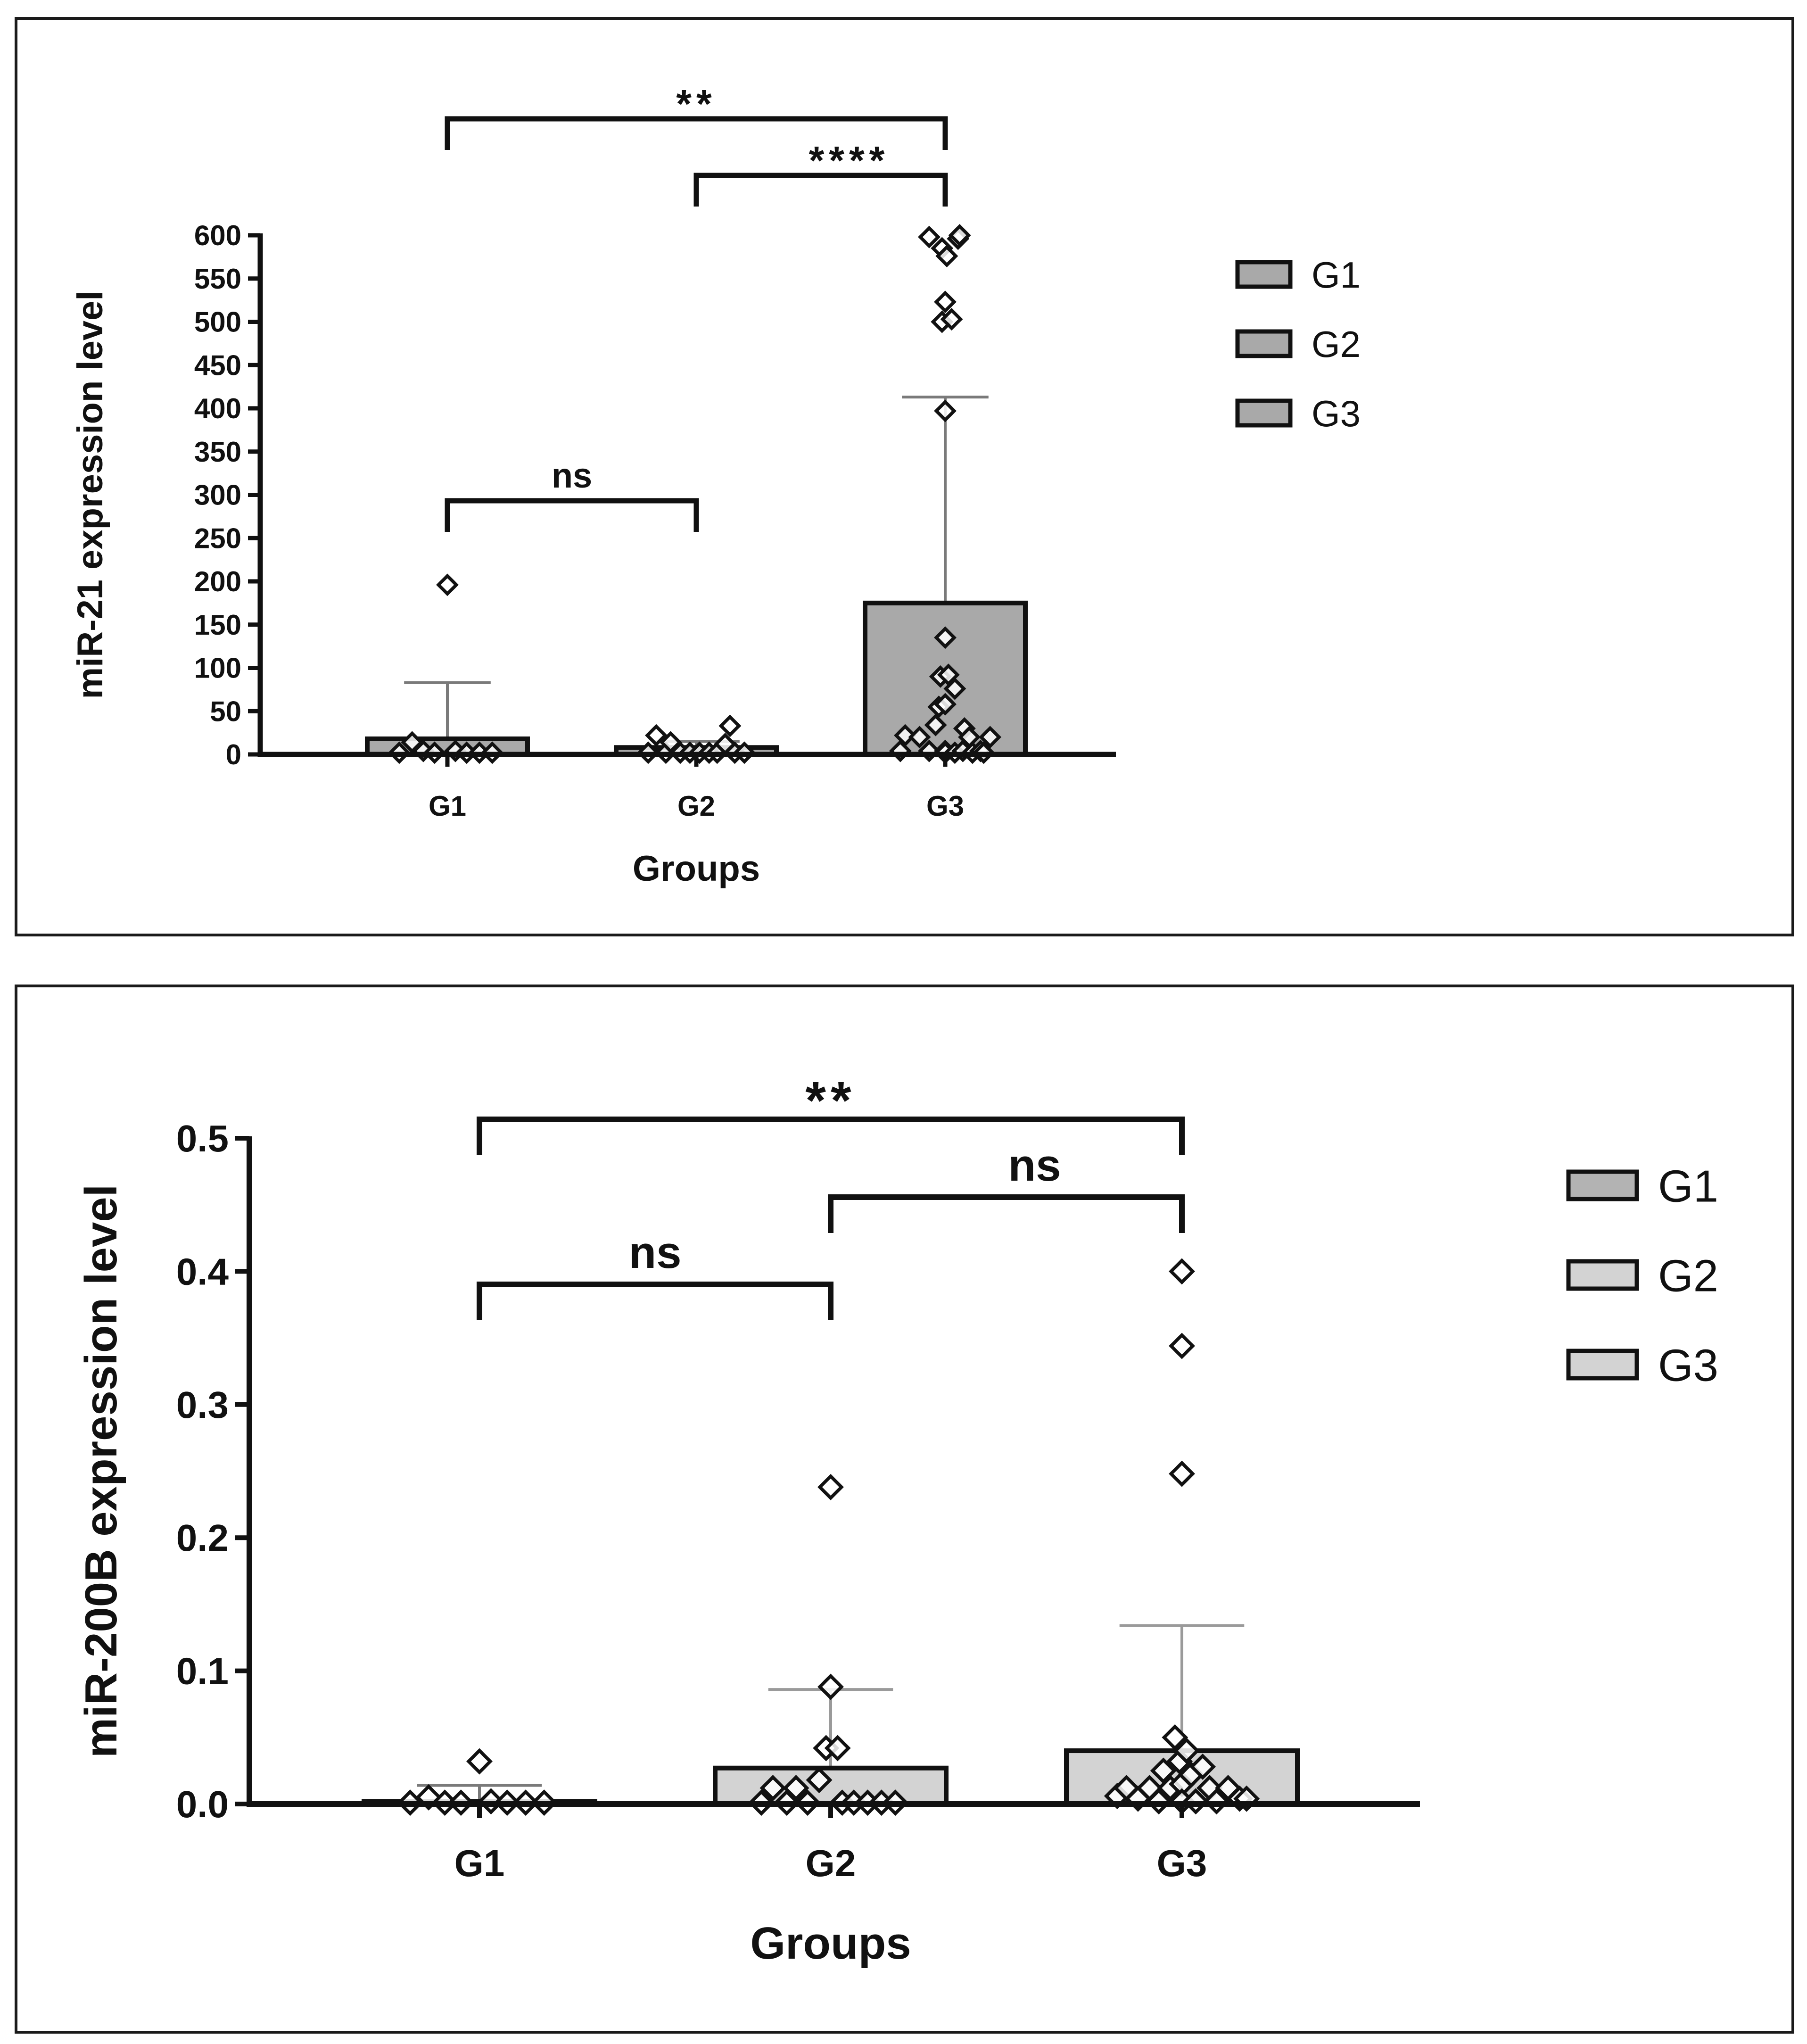 The image size is (1807, 2044). What do you see at coordinates (101, 1471) in the screenshot?
I see `y-axis-title: miR-200B expression level` at bounding box center [101, 1471].